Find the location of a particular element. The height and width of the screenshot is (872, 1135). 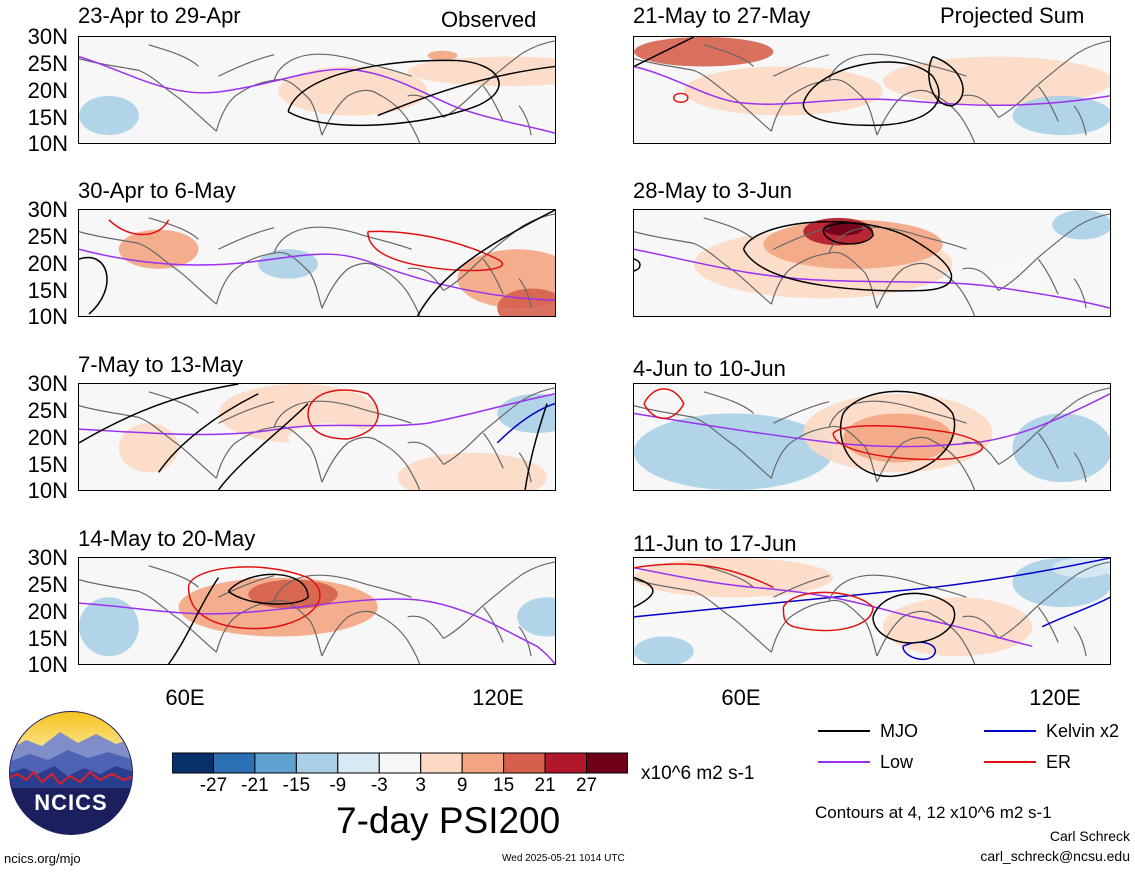

contour-note: Contours at 4, 12 x10^6 m2 s-1 is located at coordinates (933, 812).